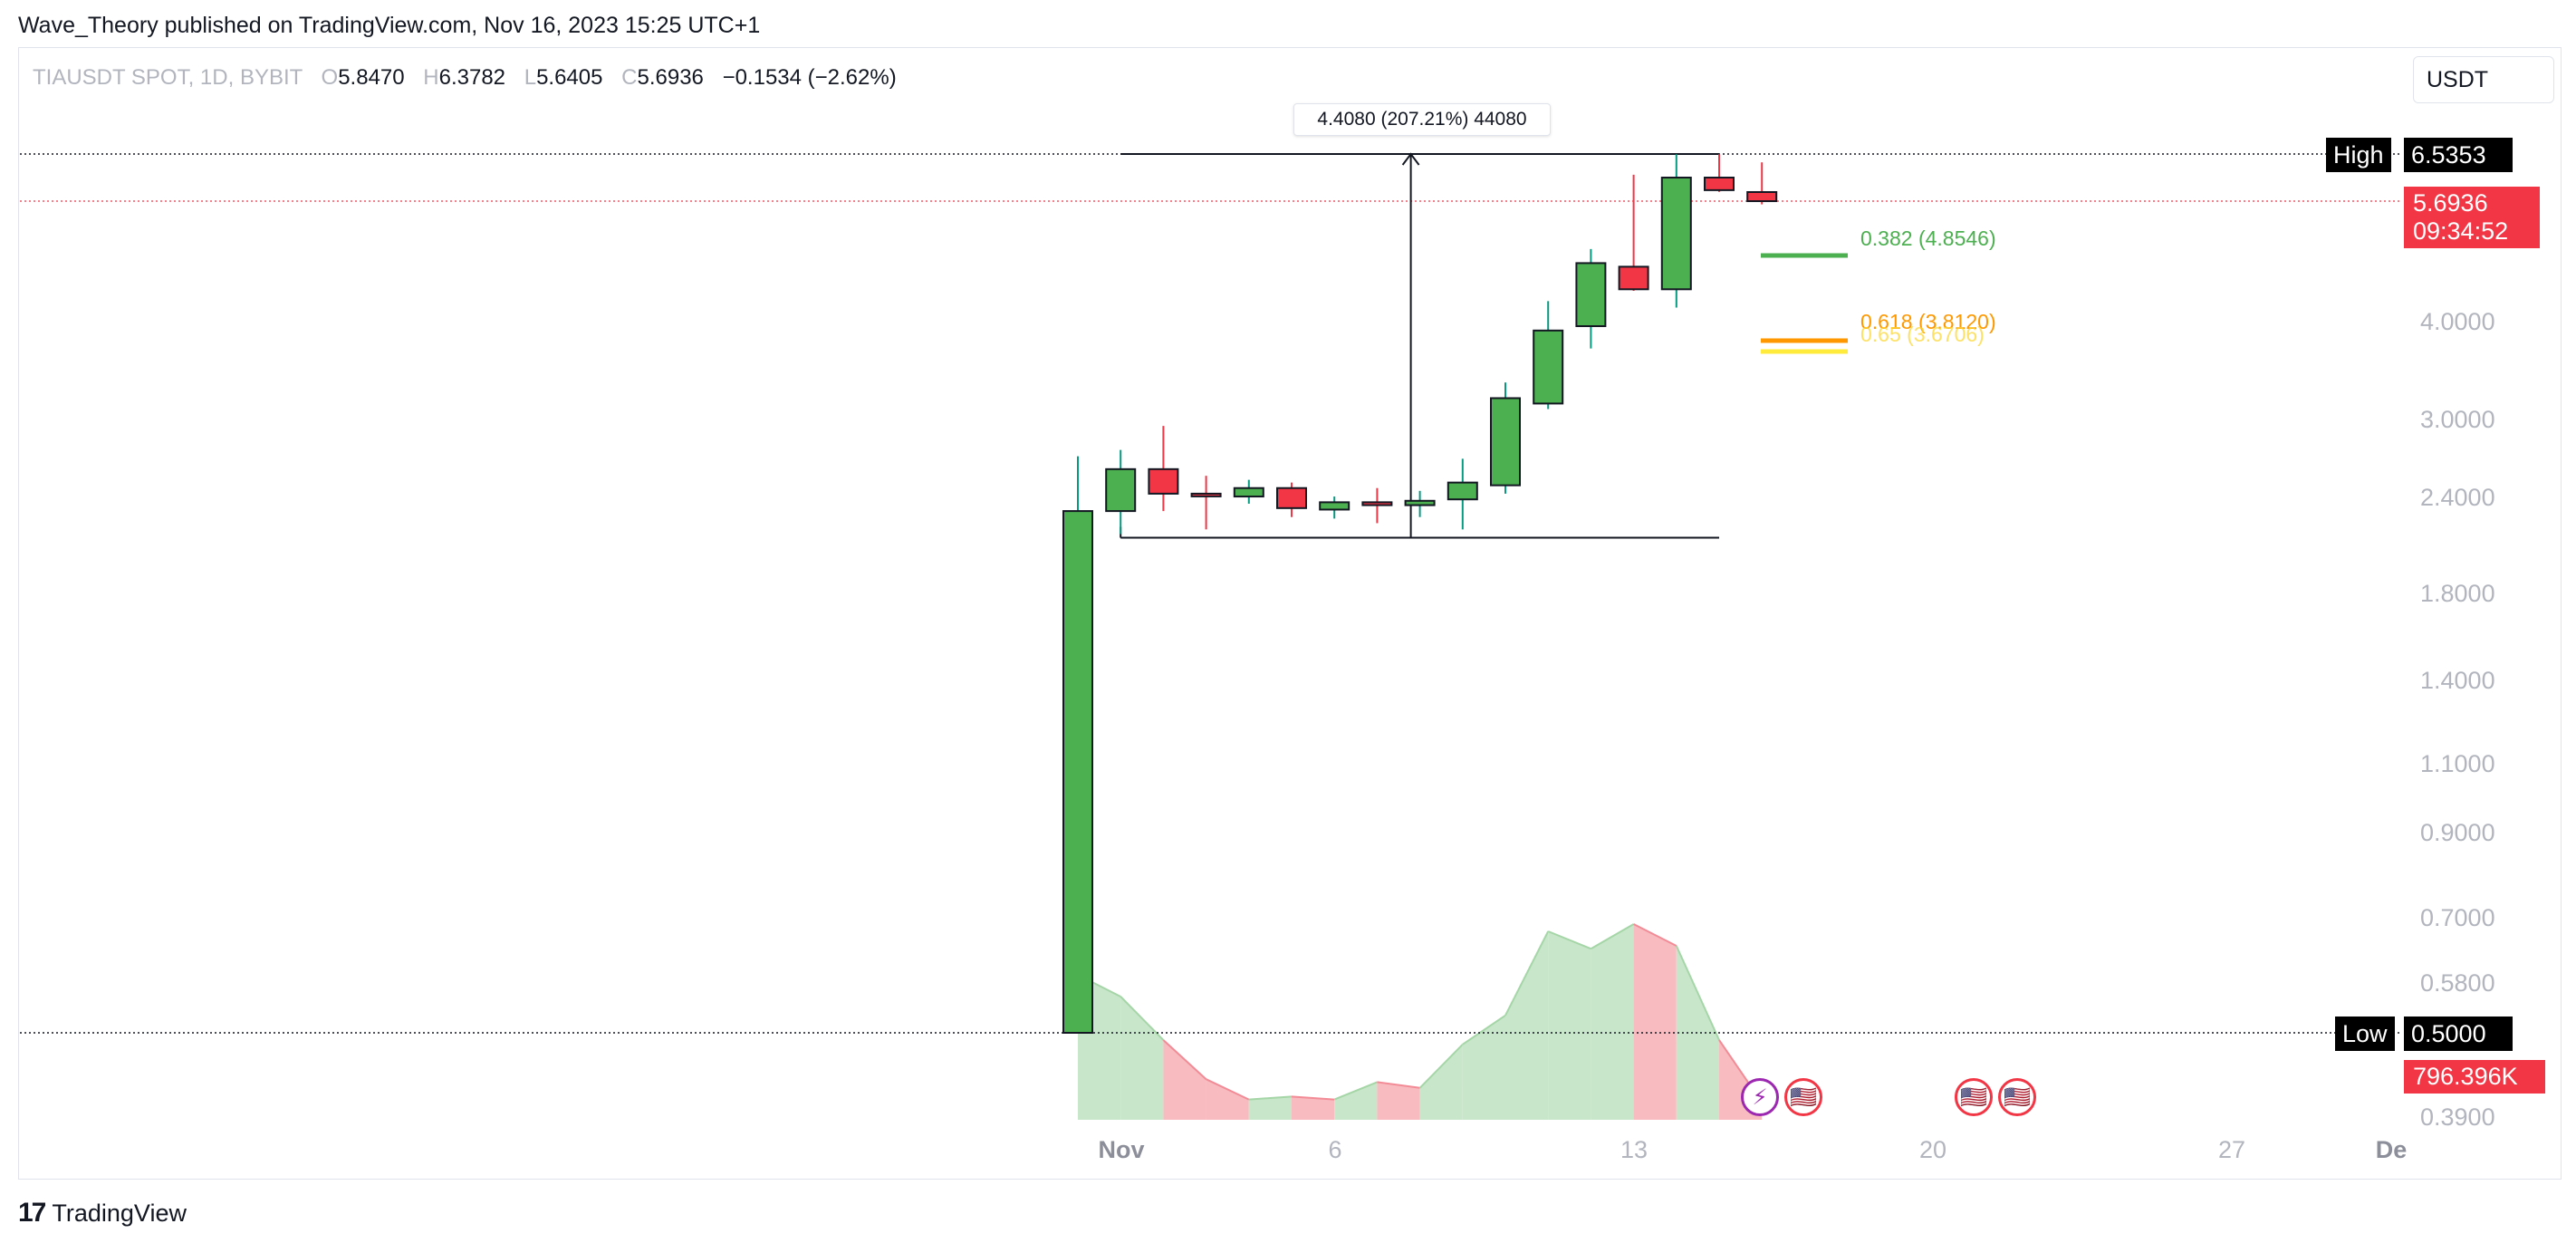 The height and width of the screenshot is (1243, 2576). What do you see at coordinates (2358, 155) in the screenshot?
I see `high-tag-label: High` at bounding box center [2358, 155].